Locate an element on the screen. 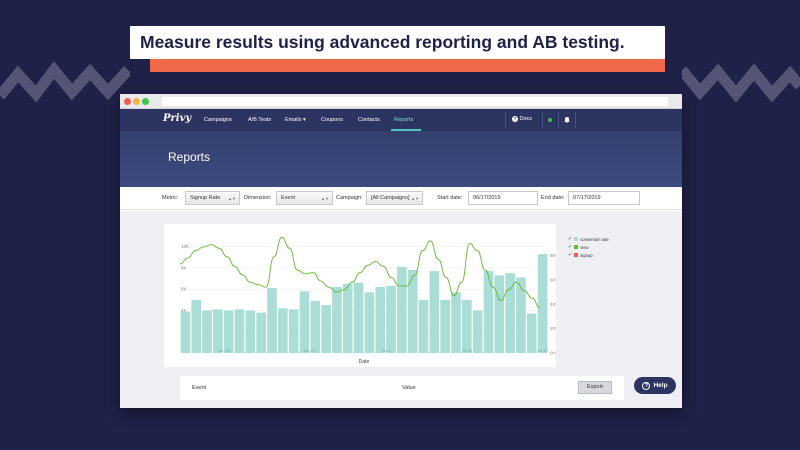  legend-item-conversion-rate: ✔ conversion rate is located at coordinates (588, 239).